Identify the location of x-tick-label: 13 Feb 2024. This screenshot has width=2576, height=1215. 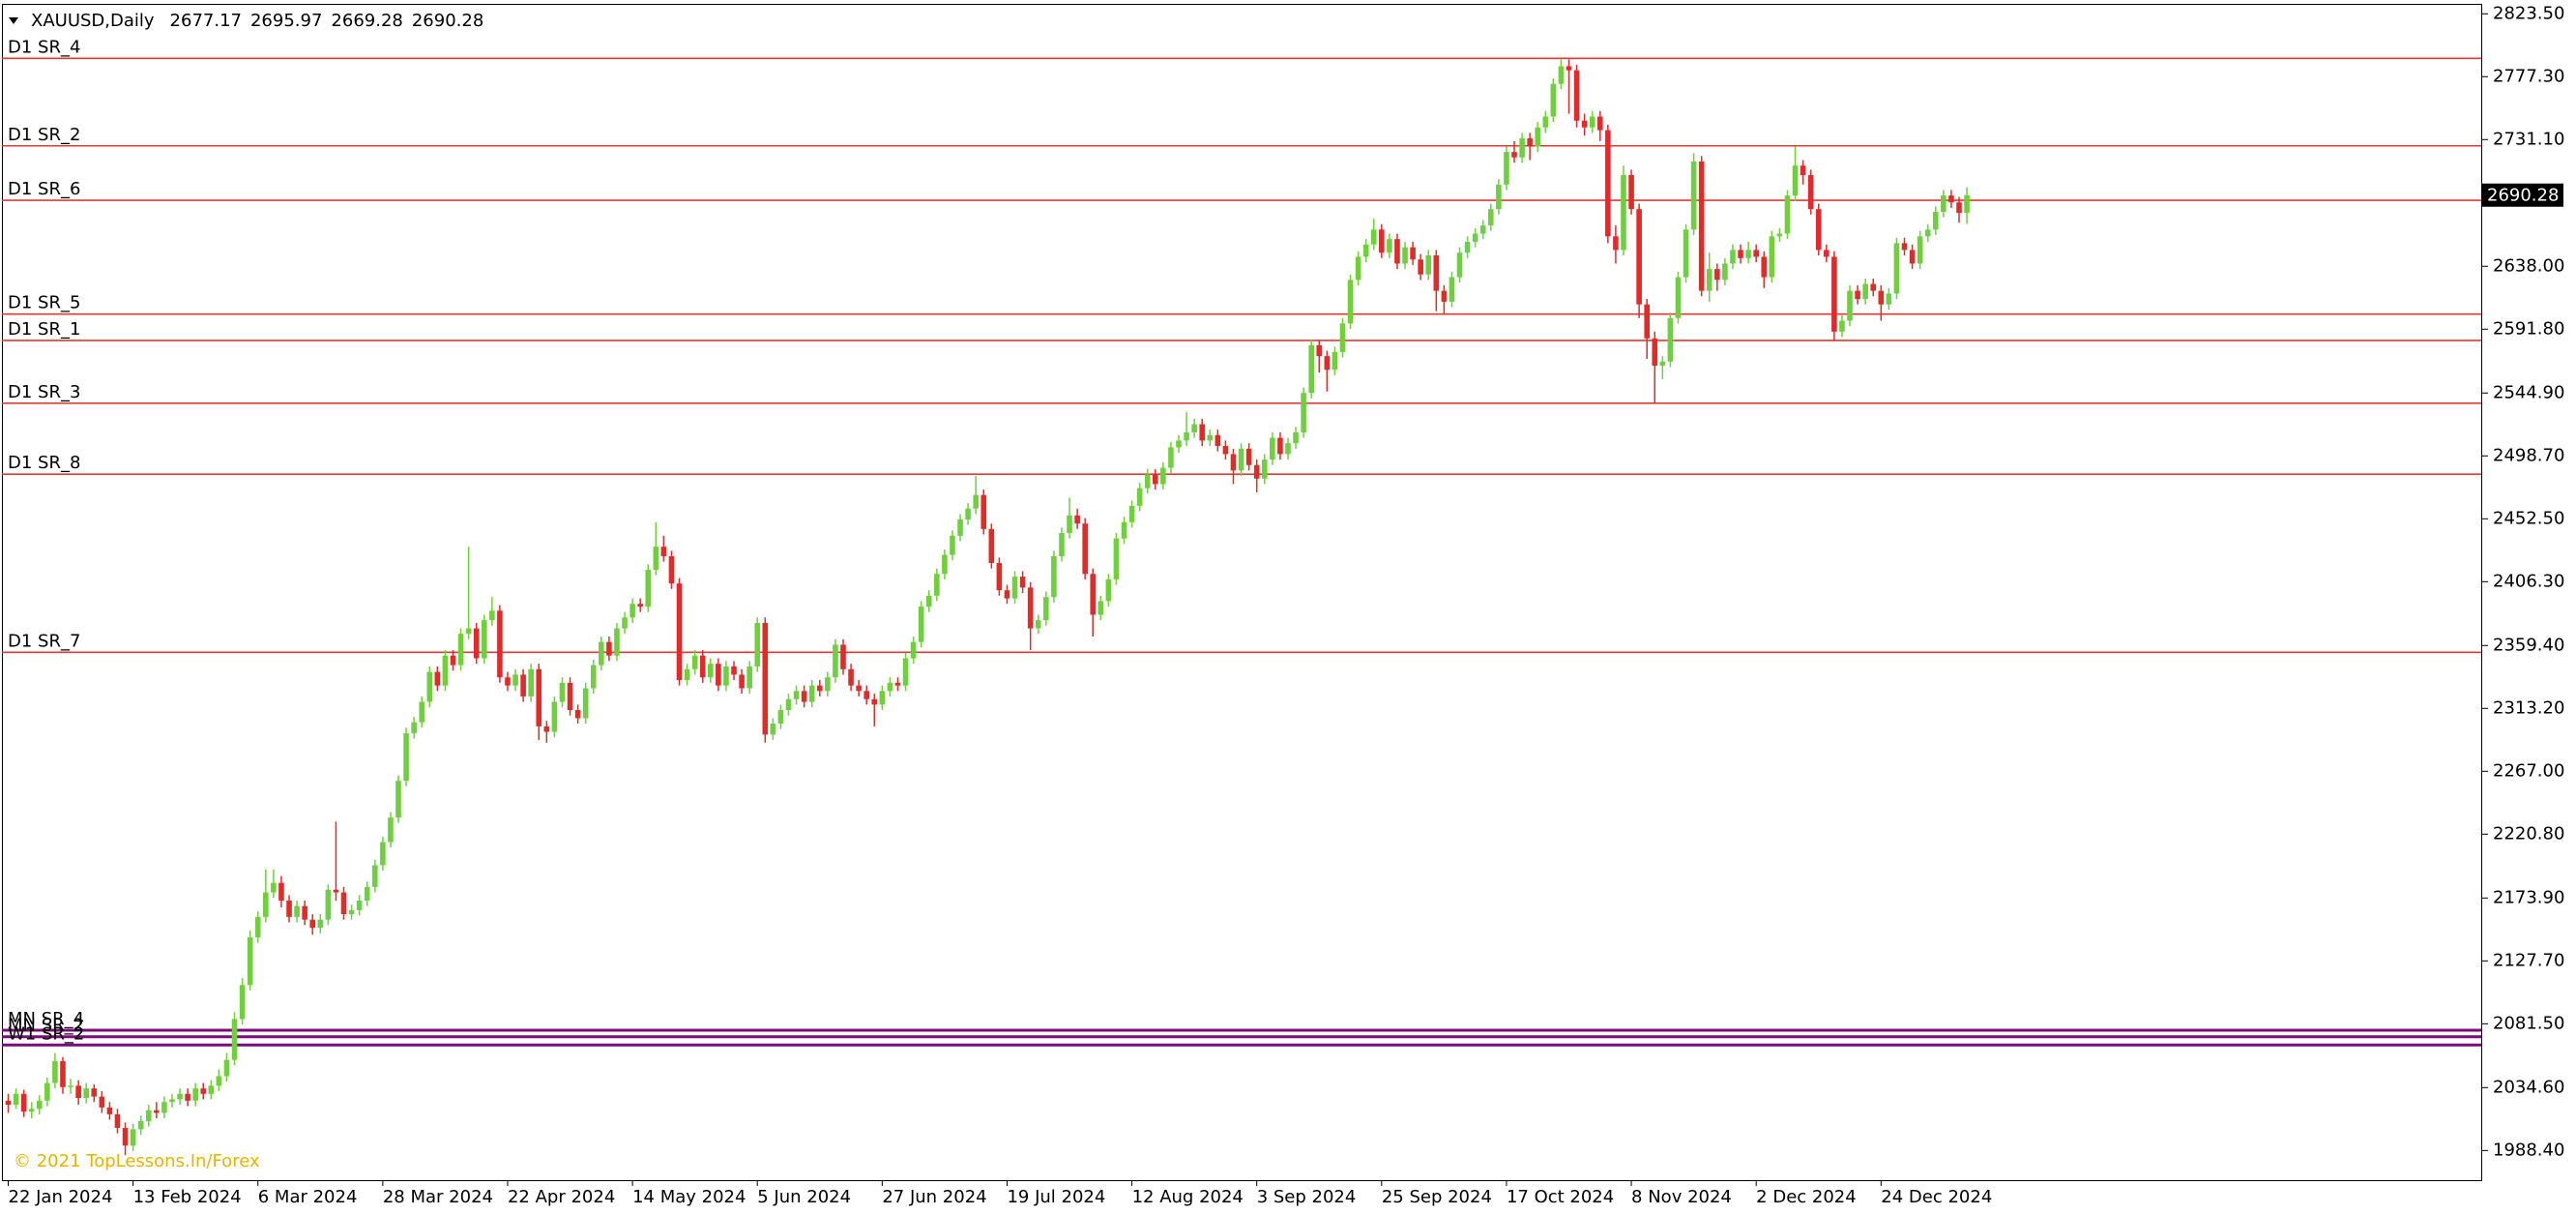
(187, 1197).